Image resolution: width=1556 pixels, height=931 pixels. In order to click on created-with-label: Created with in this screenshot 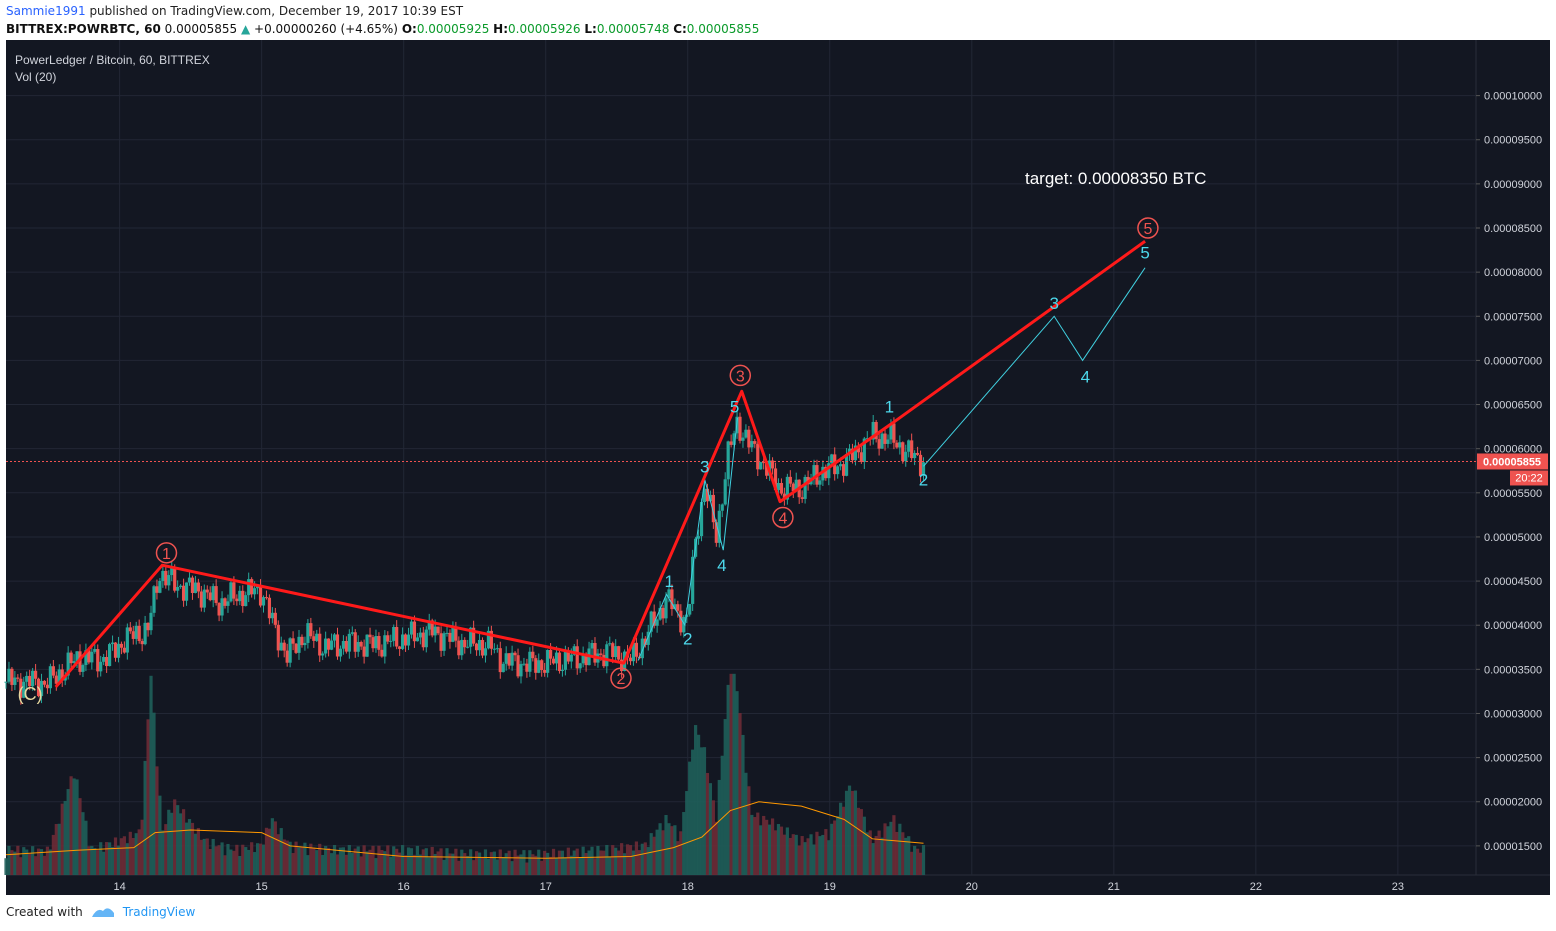, I will do `click(44, 912)`.